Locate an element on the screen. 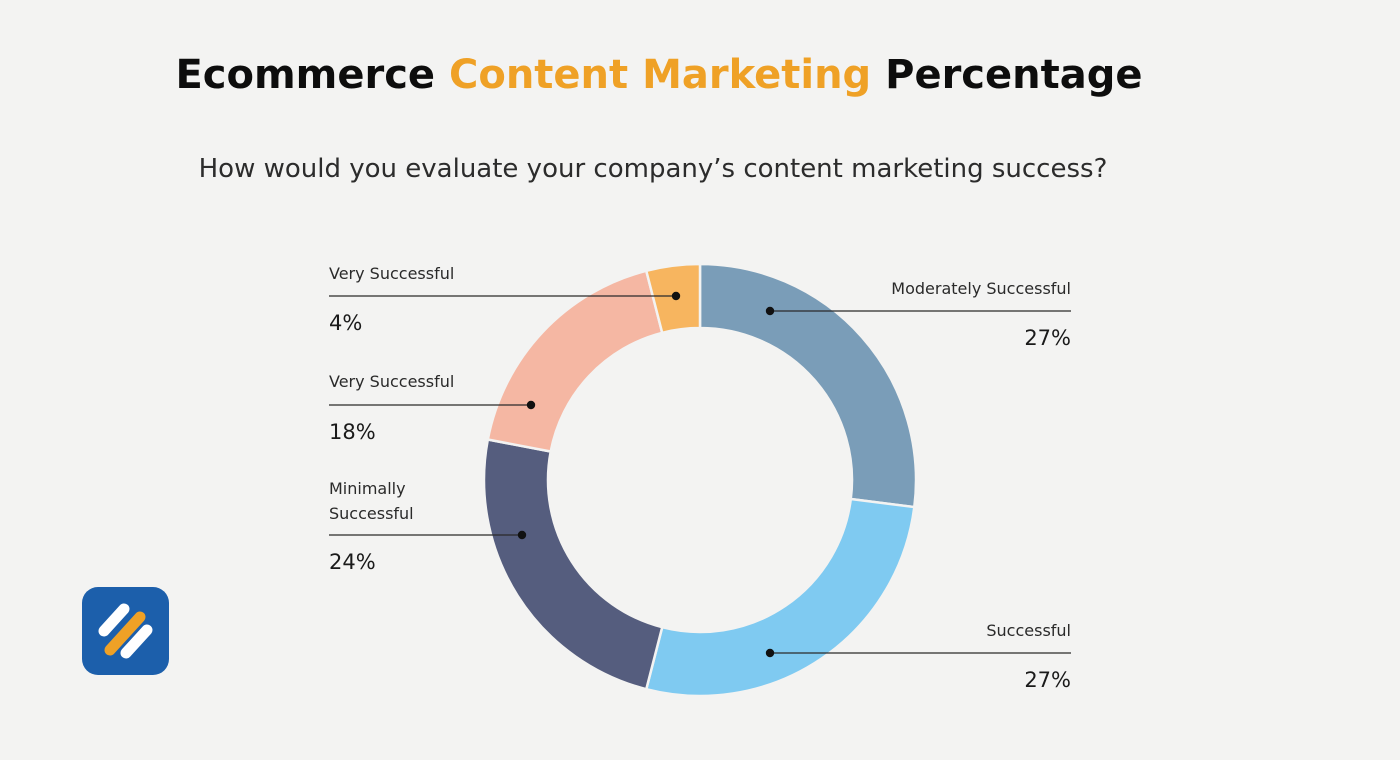 The width and height of the screenshot is (1400, 760). slice-label: Successful is located at coordinates (1028, 630).